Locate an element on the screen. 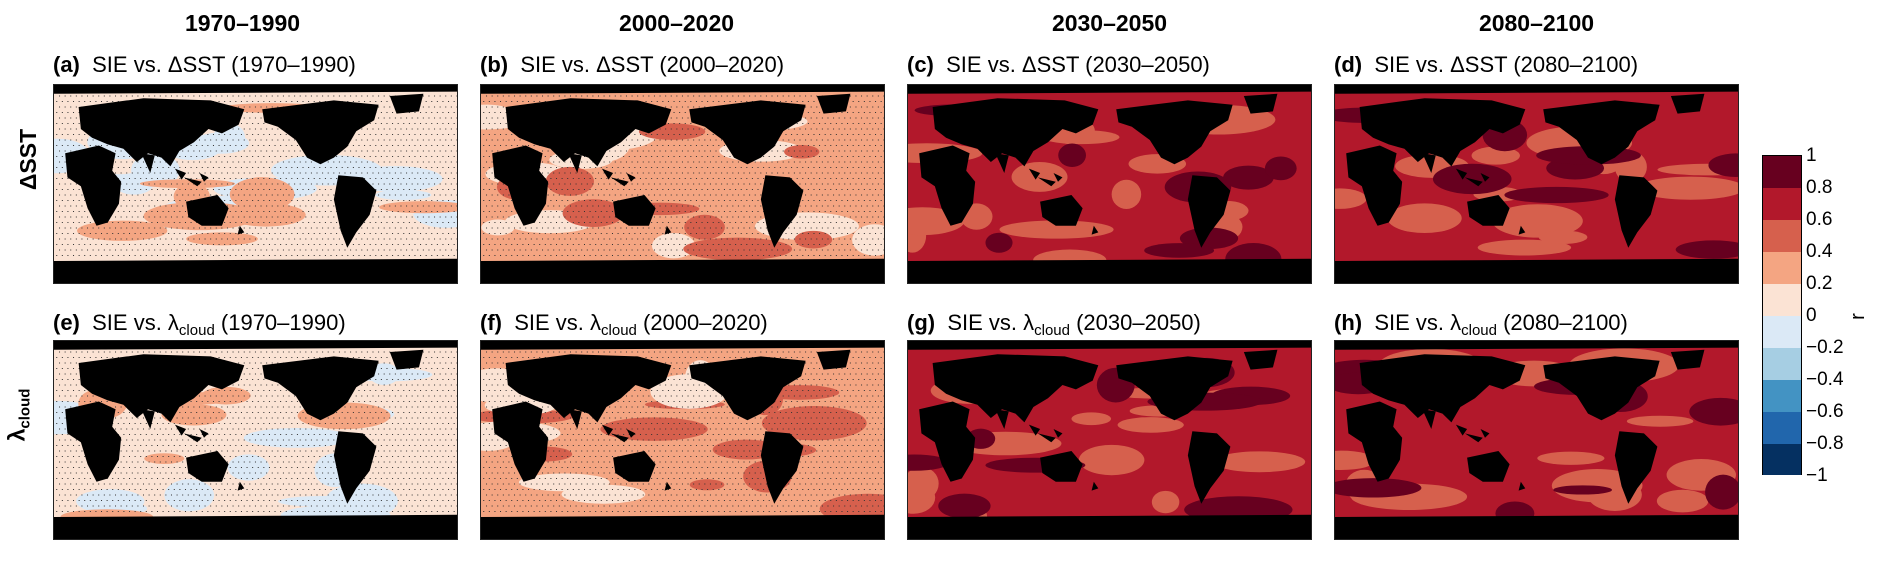 The height and width of the screenshot is (563, 1892). map-svg-a is located at coordinates (255, 184).